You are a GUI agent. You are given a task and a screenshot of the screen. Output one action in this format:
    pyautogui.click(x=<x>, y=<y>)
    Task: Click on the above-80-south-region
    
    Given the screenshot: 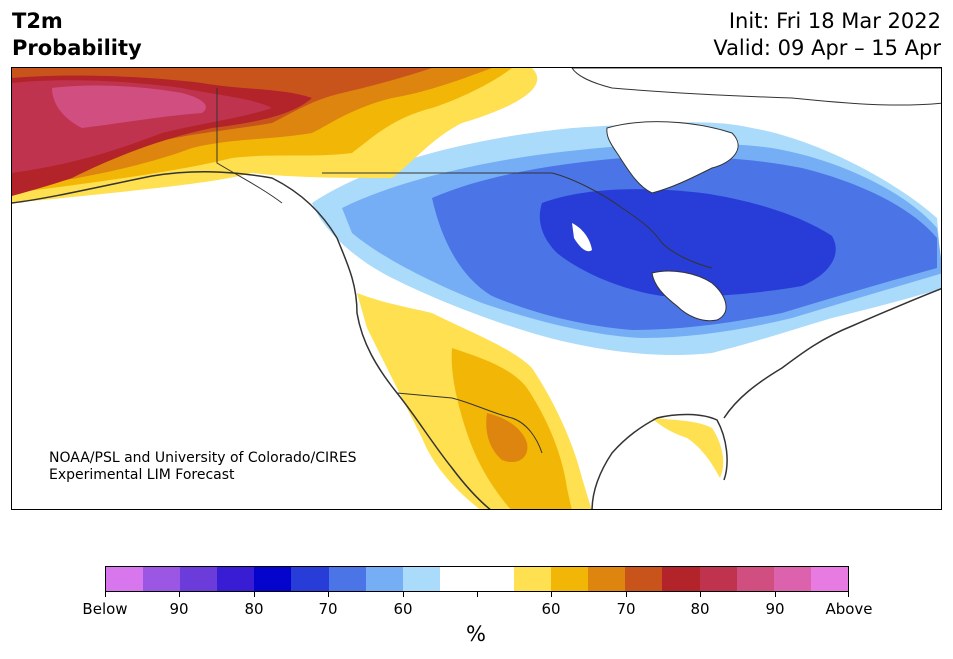 What is the action you would take?
    pyautogui.click(x=507, y=438)
    